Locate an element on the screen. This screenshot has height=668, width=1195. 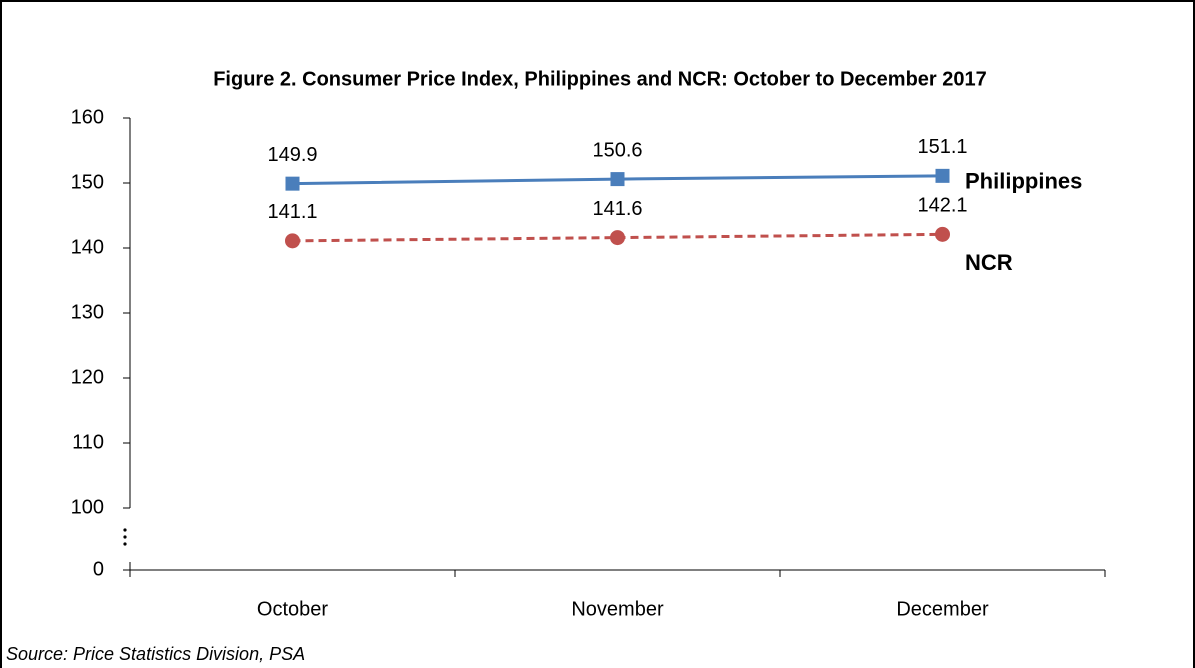
series-label: NCR is located at coordinates (989, 262).